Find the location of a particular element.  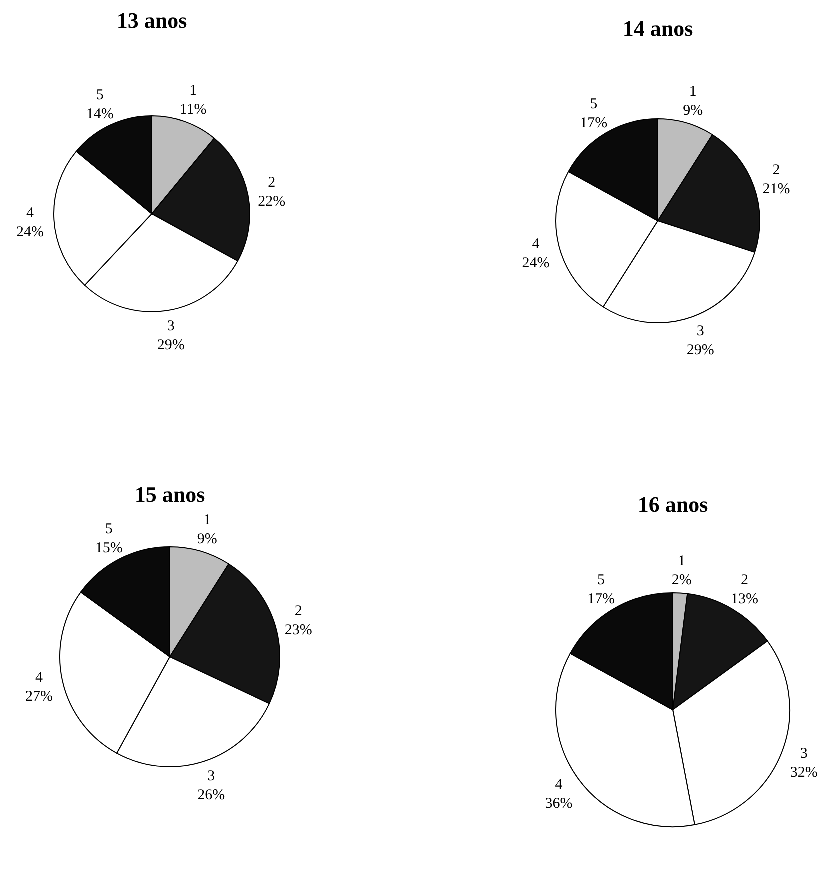

data-label: 27% is located at coordinates (39, 697).